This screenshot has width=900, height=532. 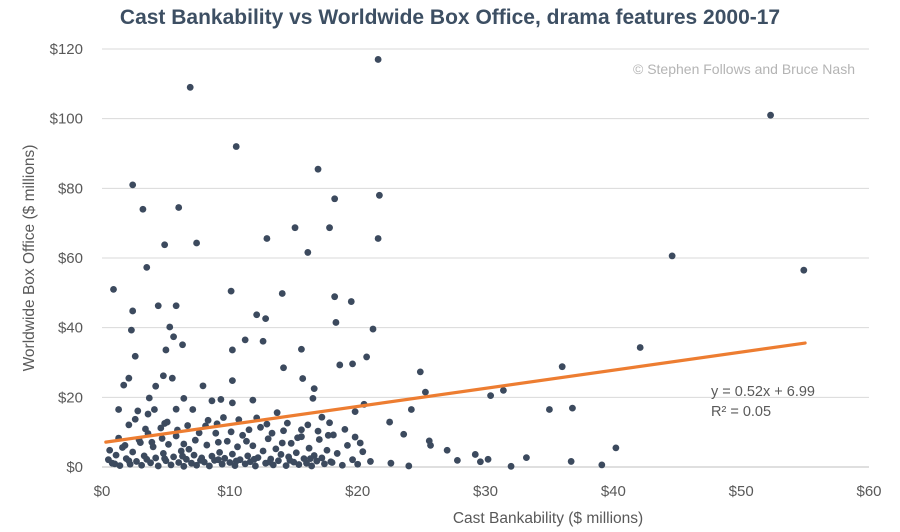 I want to click on trendline-equation: y = 0.52x + 6.99, so click(x=763, y=392).